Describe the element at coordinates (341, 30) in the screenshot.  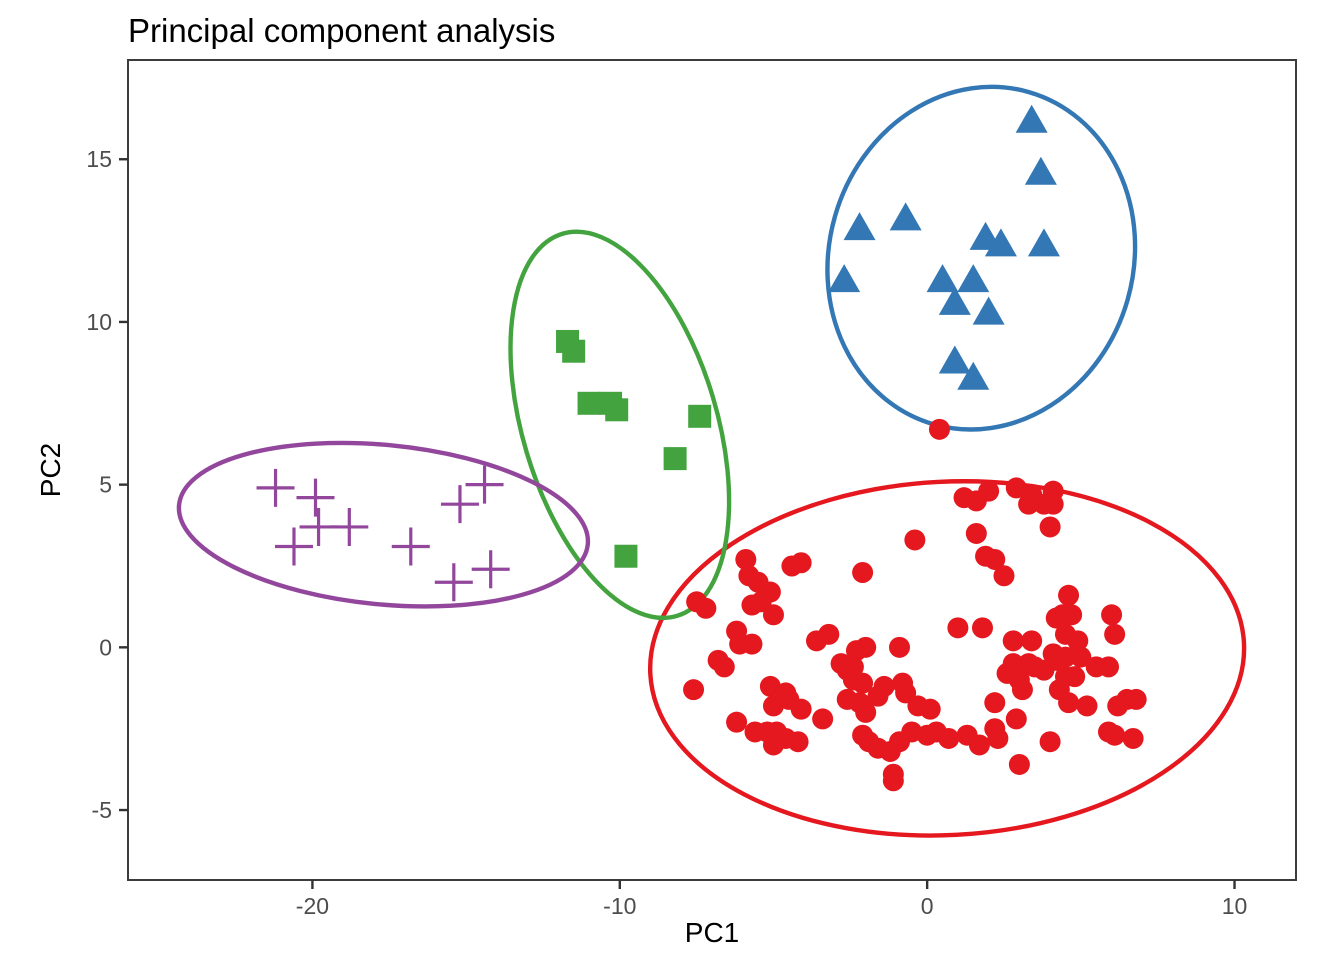
I see `chart-title: Principal component analysis` at that location.